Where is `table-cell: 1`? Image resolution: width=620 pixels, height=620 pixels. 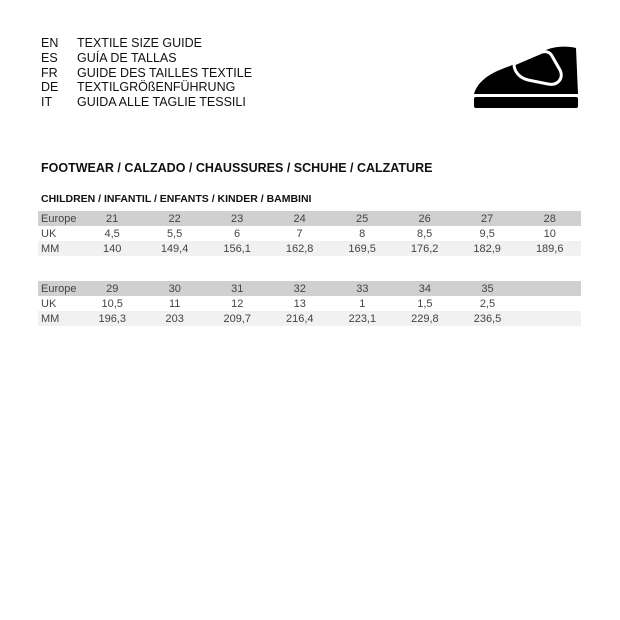 table-cell: 1 is located at coordinates (362, 303).